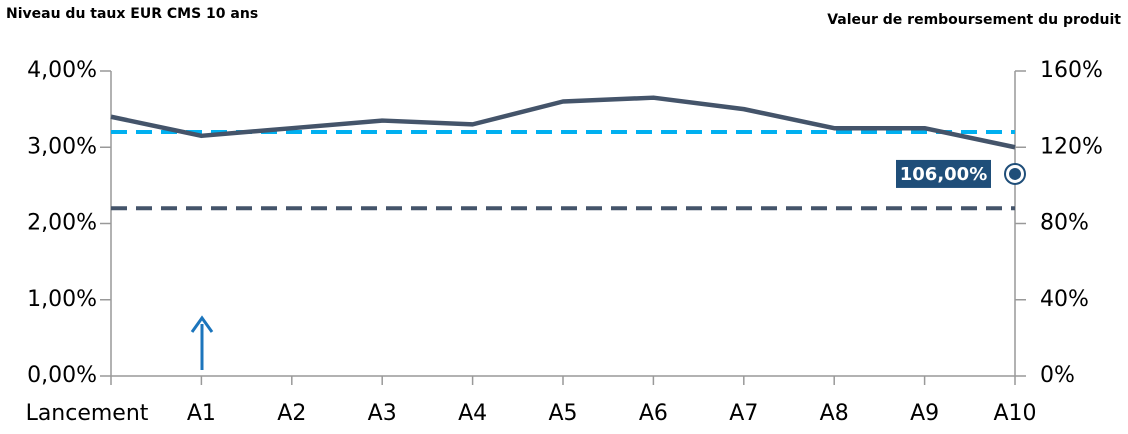 The width and height of the screenshot is (1128, 434). Describe the element at coordinates (1014, 413) in the screenshot. I see `x-tick-label: A10` at that location.